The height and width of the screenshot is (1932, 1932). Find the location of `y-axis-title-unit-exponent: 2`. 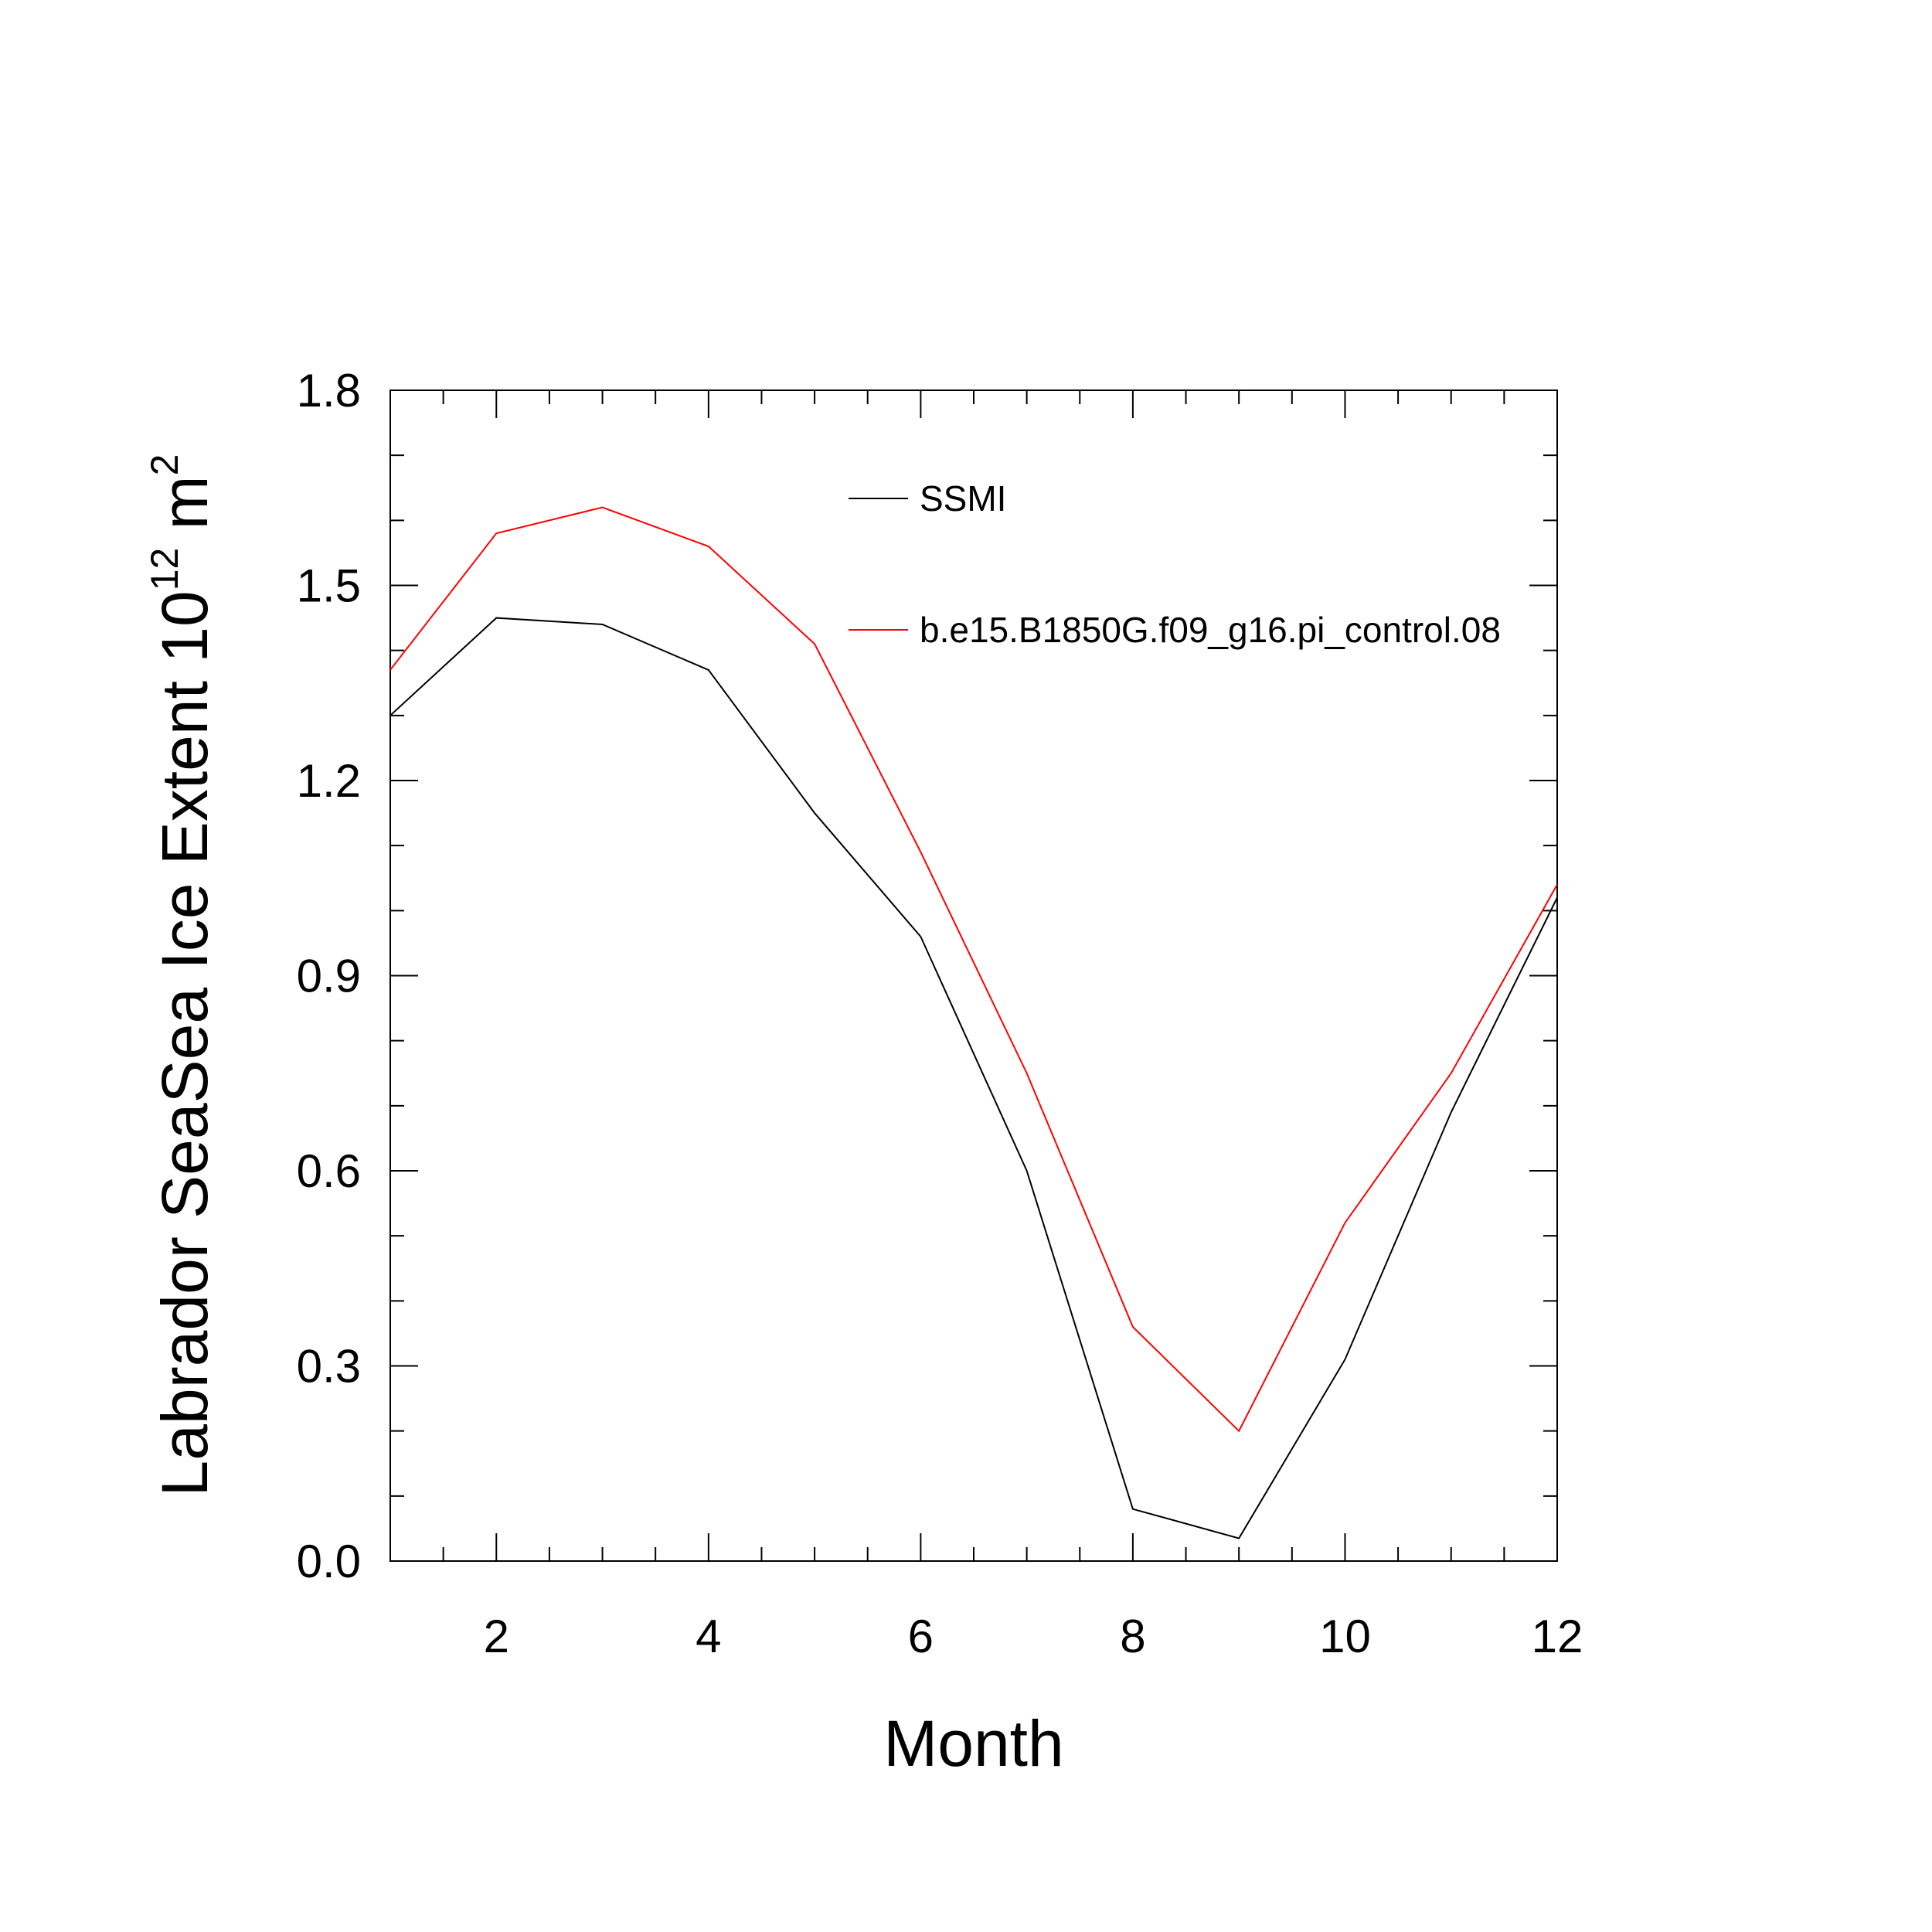

y-axis-title-unit-exponent: 2 is located at coordinates (165, 465).